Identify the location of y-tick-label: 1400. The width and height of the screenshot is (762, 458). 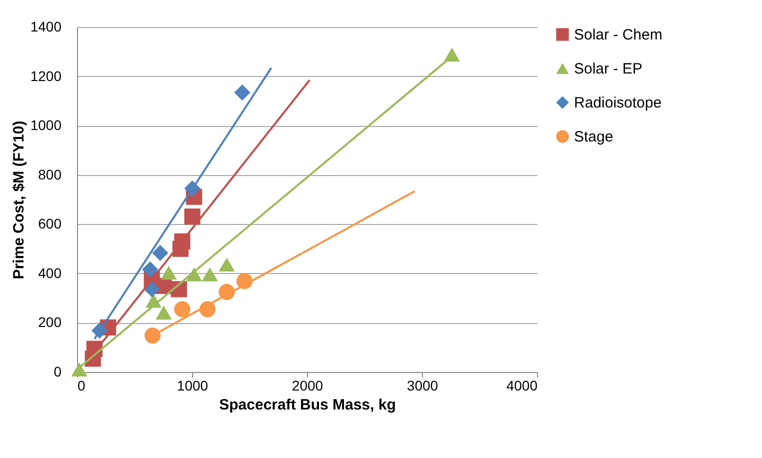
(46, 26).